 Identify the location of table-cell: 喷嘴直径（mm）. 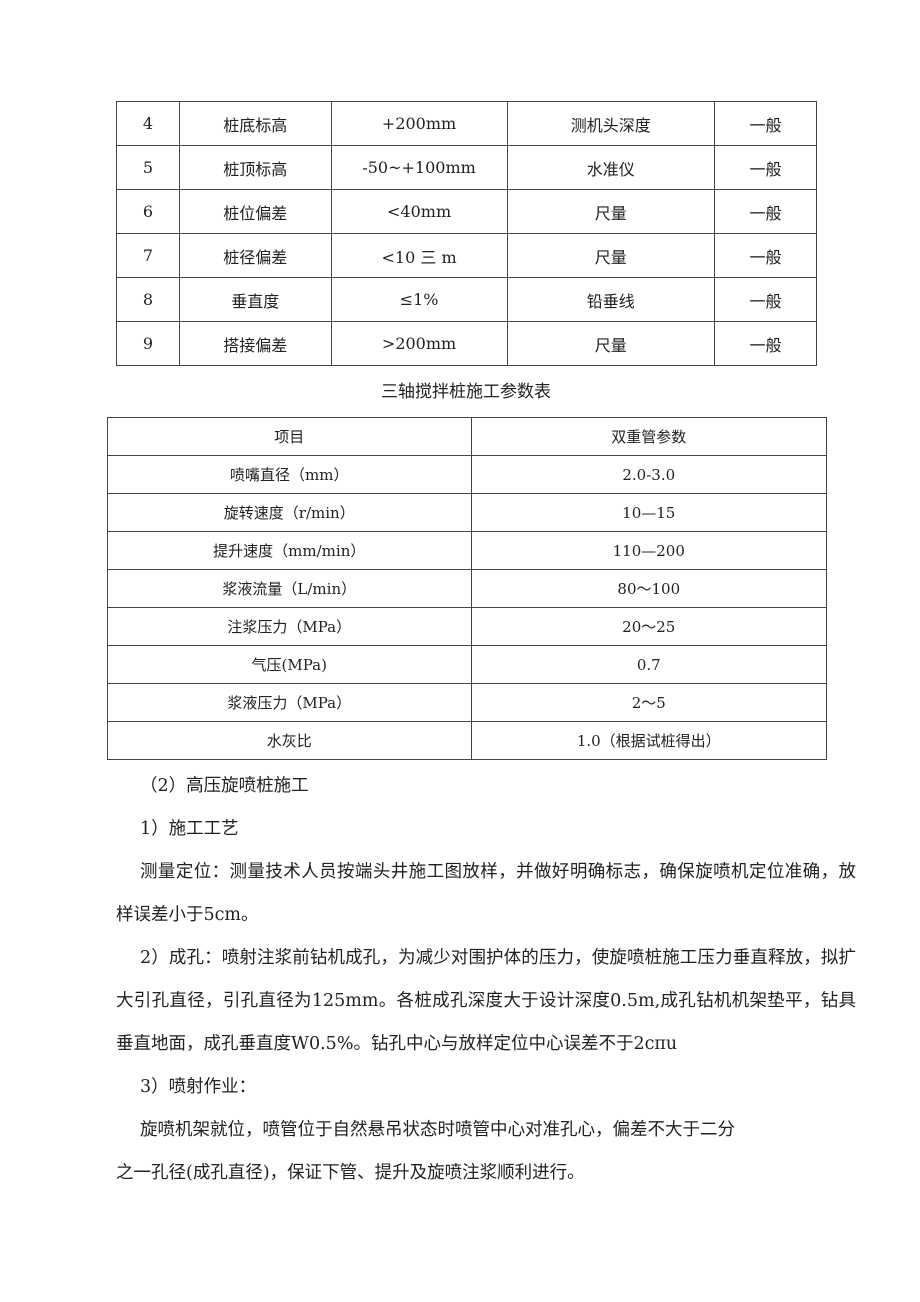
(289, 474).